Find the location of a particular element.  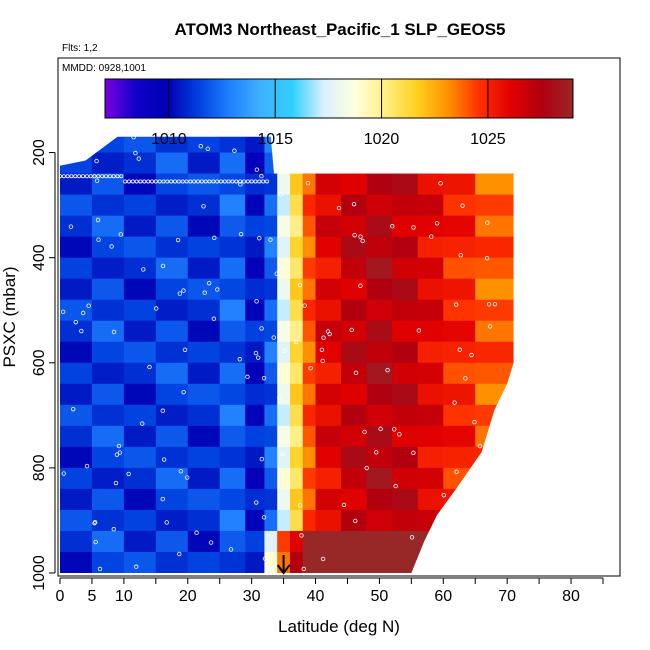

y-tick-label: 1000 is located at coordinates (39, 573).